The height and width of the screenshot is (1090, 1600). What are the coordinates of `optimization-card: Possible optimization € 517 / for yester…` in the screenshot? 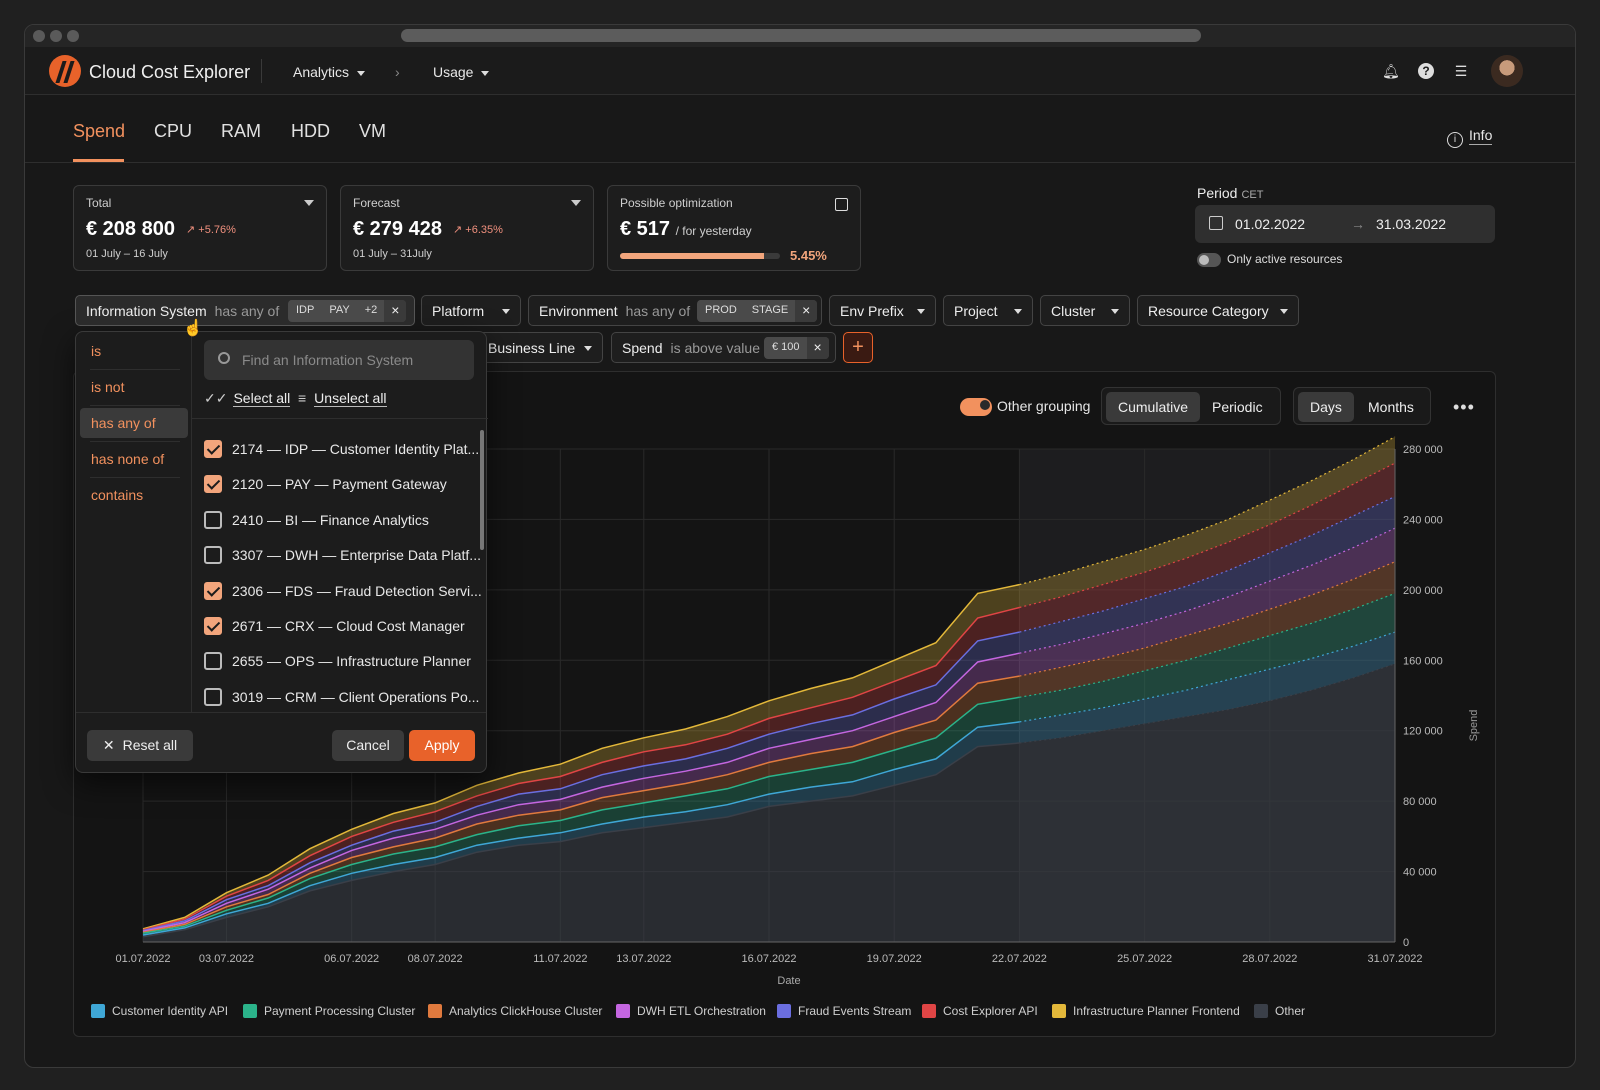 It's located at (734, 228).